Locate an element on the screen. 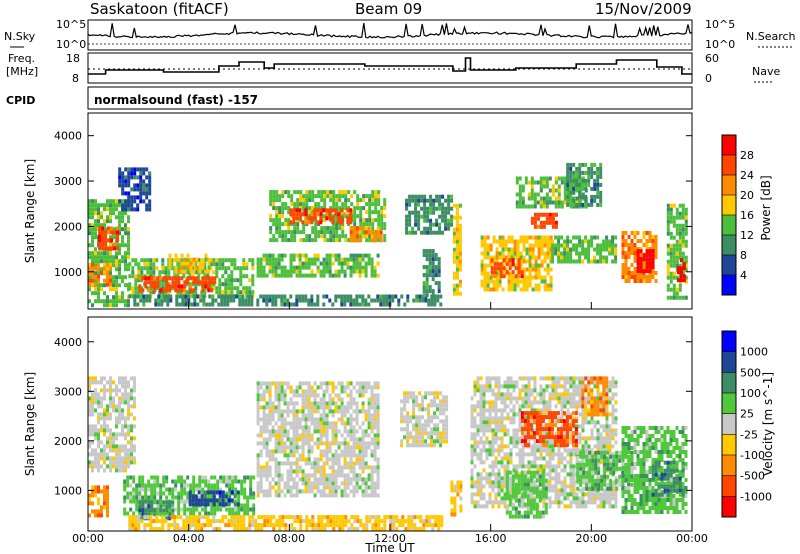 Image resolution: width=800 pixels, height=554 pixels. beam-label: Beam 09 is located at coordinates (388, 9).